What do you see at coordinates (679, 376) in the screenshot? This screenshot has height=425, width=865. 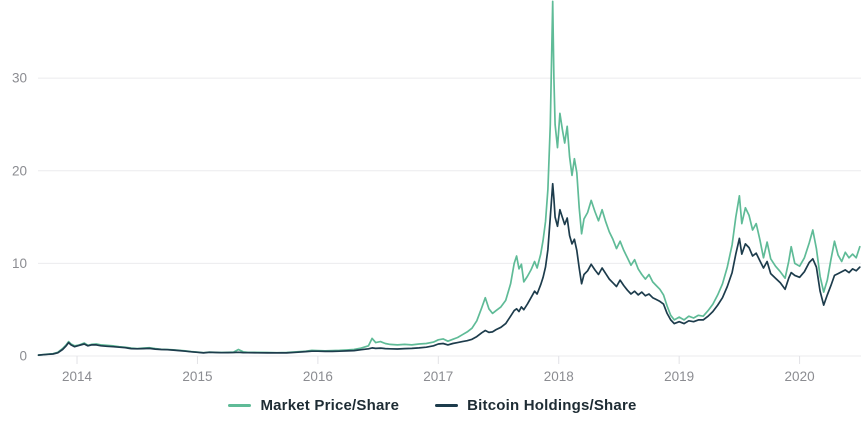 I see `x-axis-tick-label-2019: 2019` at bounding box center [679, 376].